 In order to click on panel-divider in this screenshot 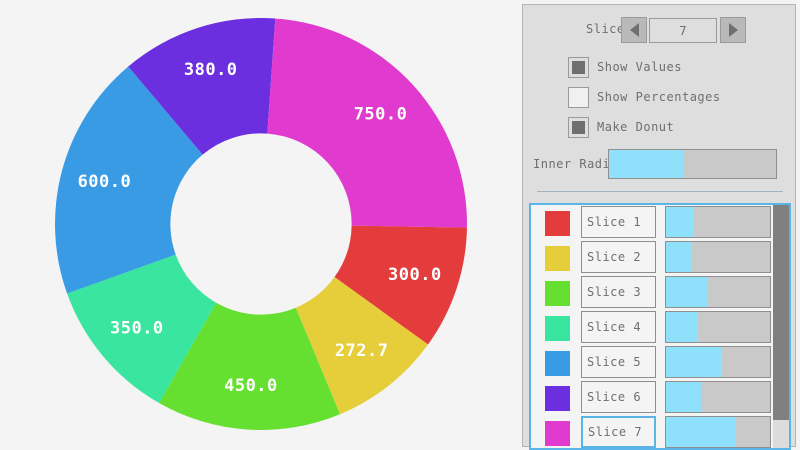, I will do `click(660, 191)`.